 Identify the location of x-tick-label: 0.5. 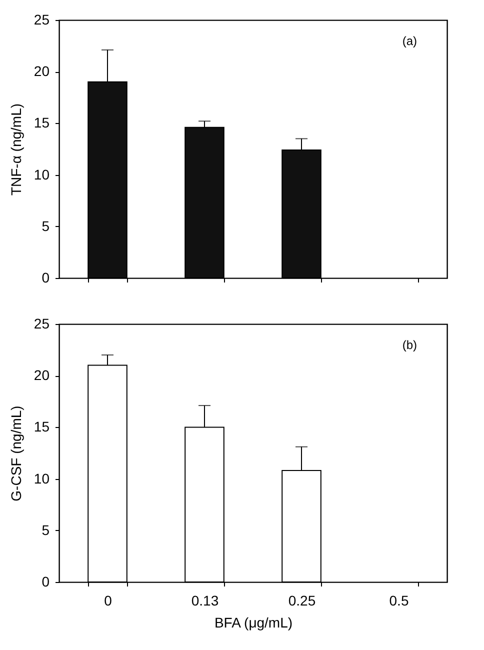
(399, 600).